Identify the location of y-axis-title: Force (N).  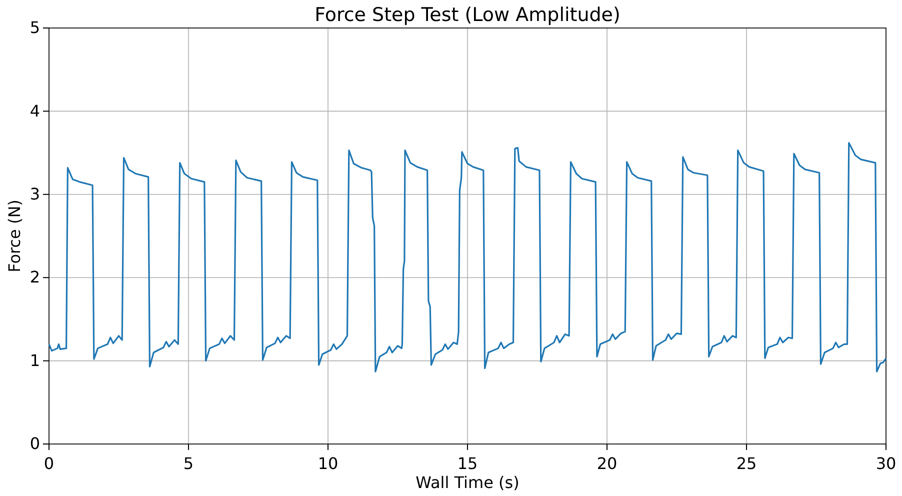
(14, 236).